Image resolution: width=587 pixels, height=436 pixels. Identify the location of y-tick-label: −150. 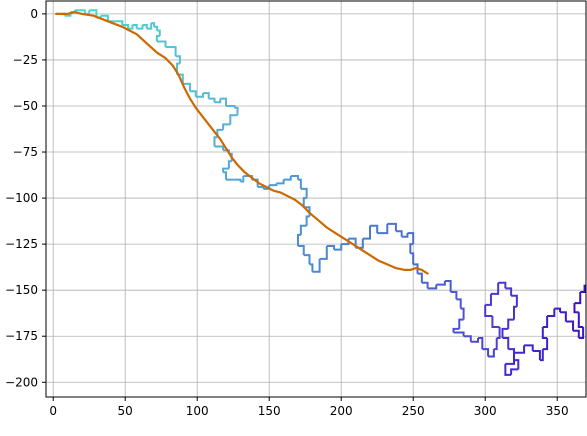
(21, 290).